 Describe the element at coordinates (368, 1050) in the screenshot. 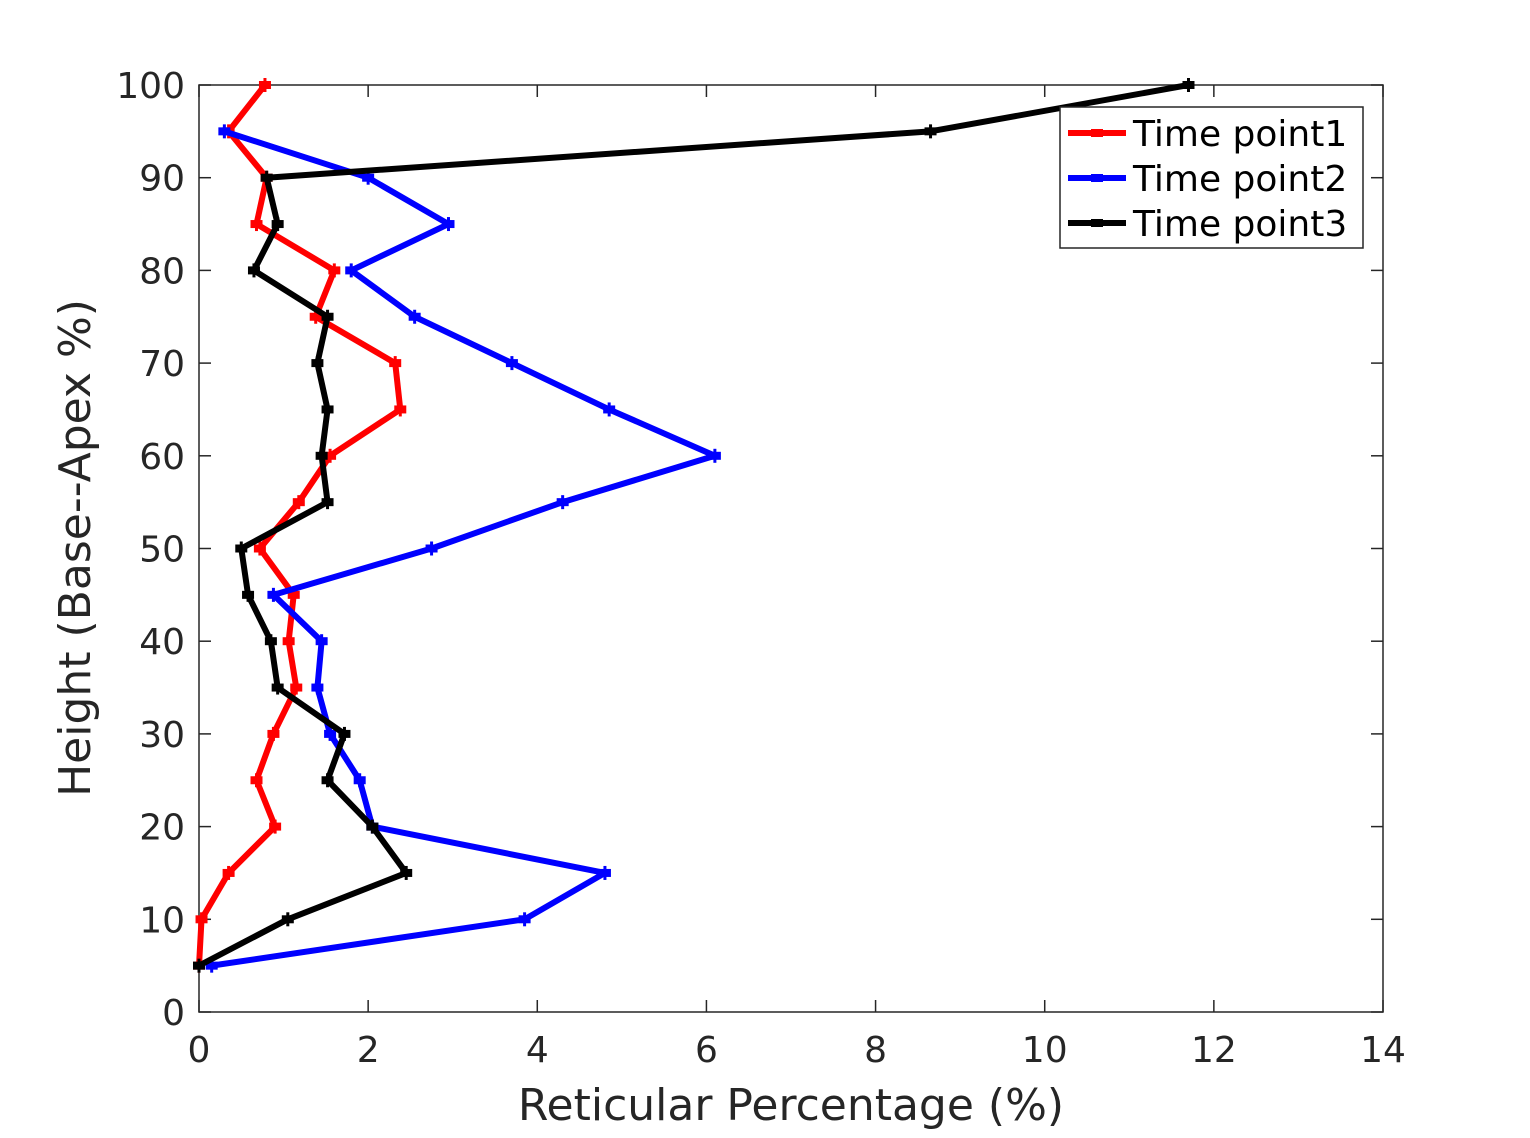

I see `x-tick-label: 2` at that location.